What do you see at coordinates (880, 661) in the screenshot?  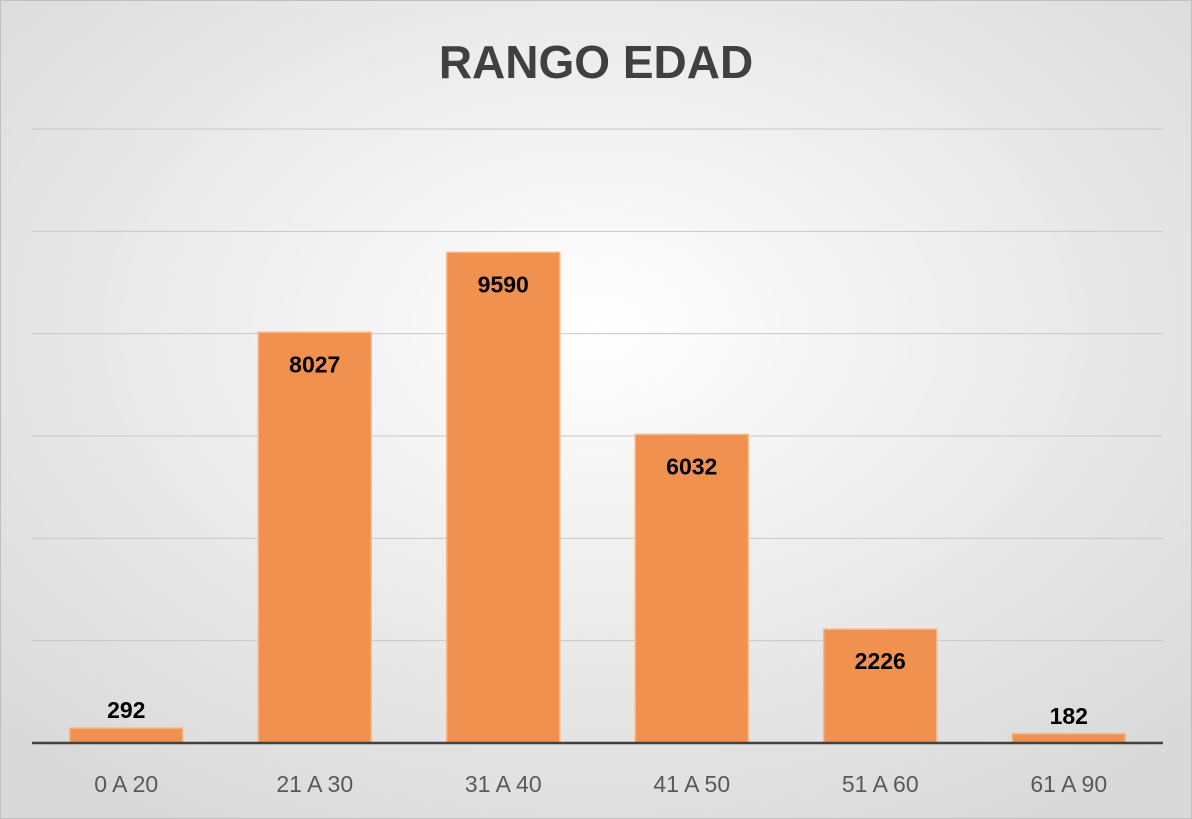 I see `data-label: 2226` at bounding box center [880, 661].